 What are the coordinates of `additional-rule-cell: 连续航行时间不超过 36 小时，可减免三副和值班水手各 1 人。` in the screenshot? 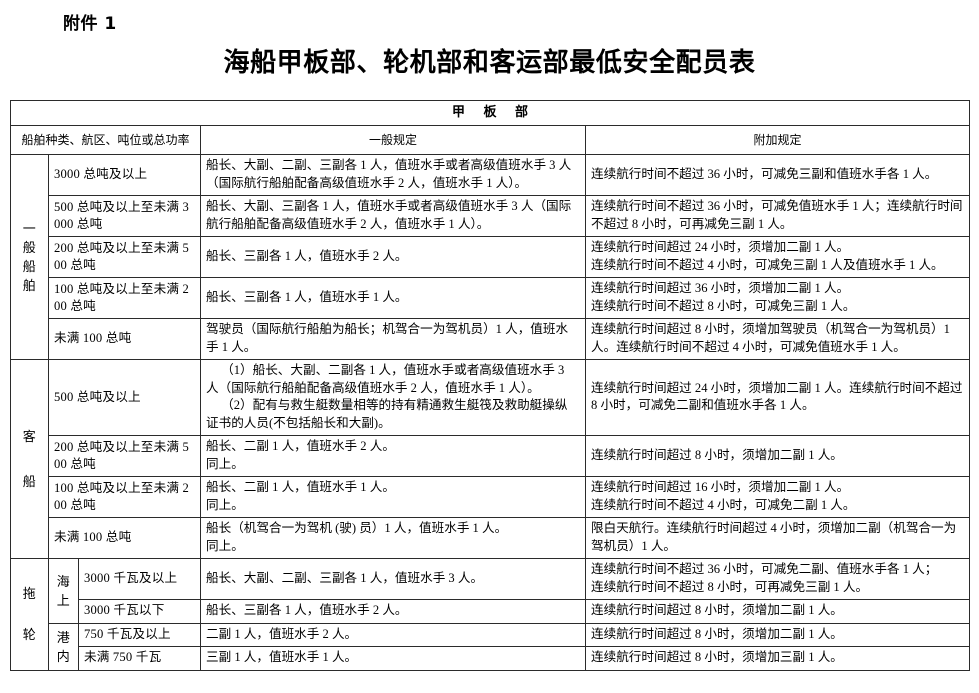 It's located at (777, 175).